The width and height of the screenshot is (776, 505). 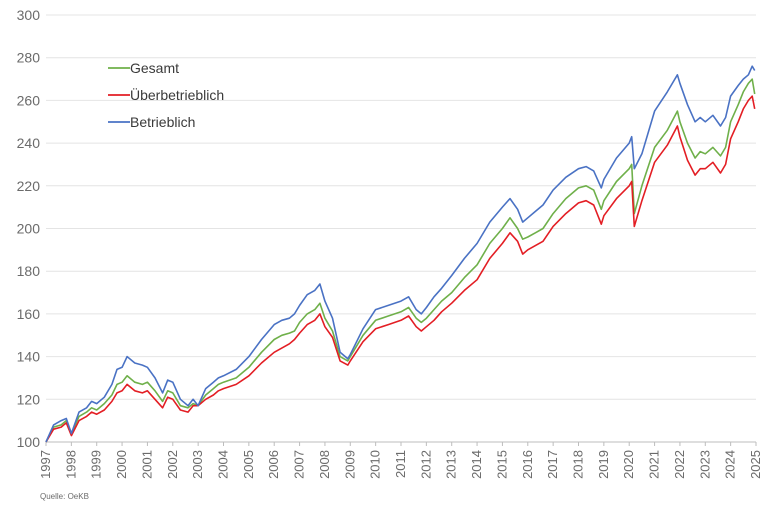 What do you see at coordinates (172, 464) in the screenshot?
I see `x-tick-label: 2002` at bounding box center [172, 464].